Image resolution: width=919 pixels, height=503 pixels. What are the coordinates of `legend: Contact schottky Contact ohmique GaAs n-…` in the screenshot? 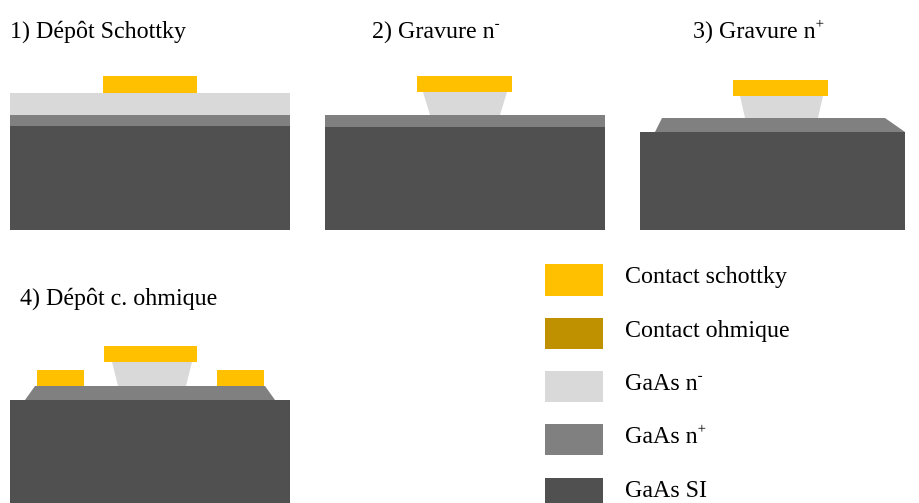 It's located at (667, 383).